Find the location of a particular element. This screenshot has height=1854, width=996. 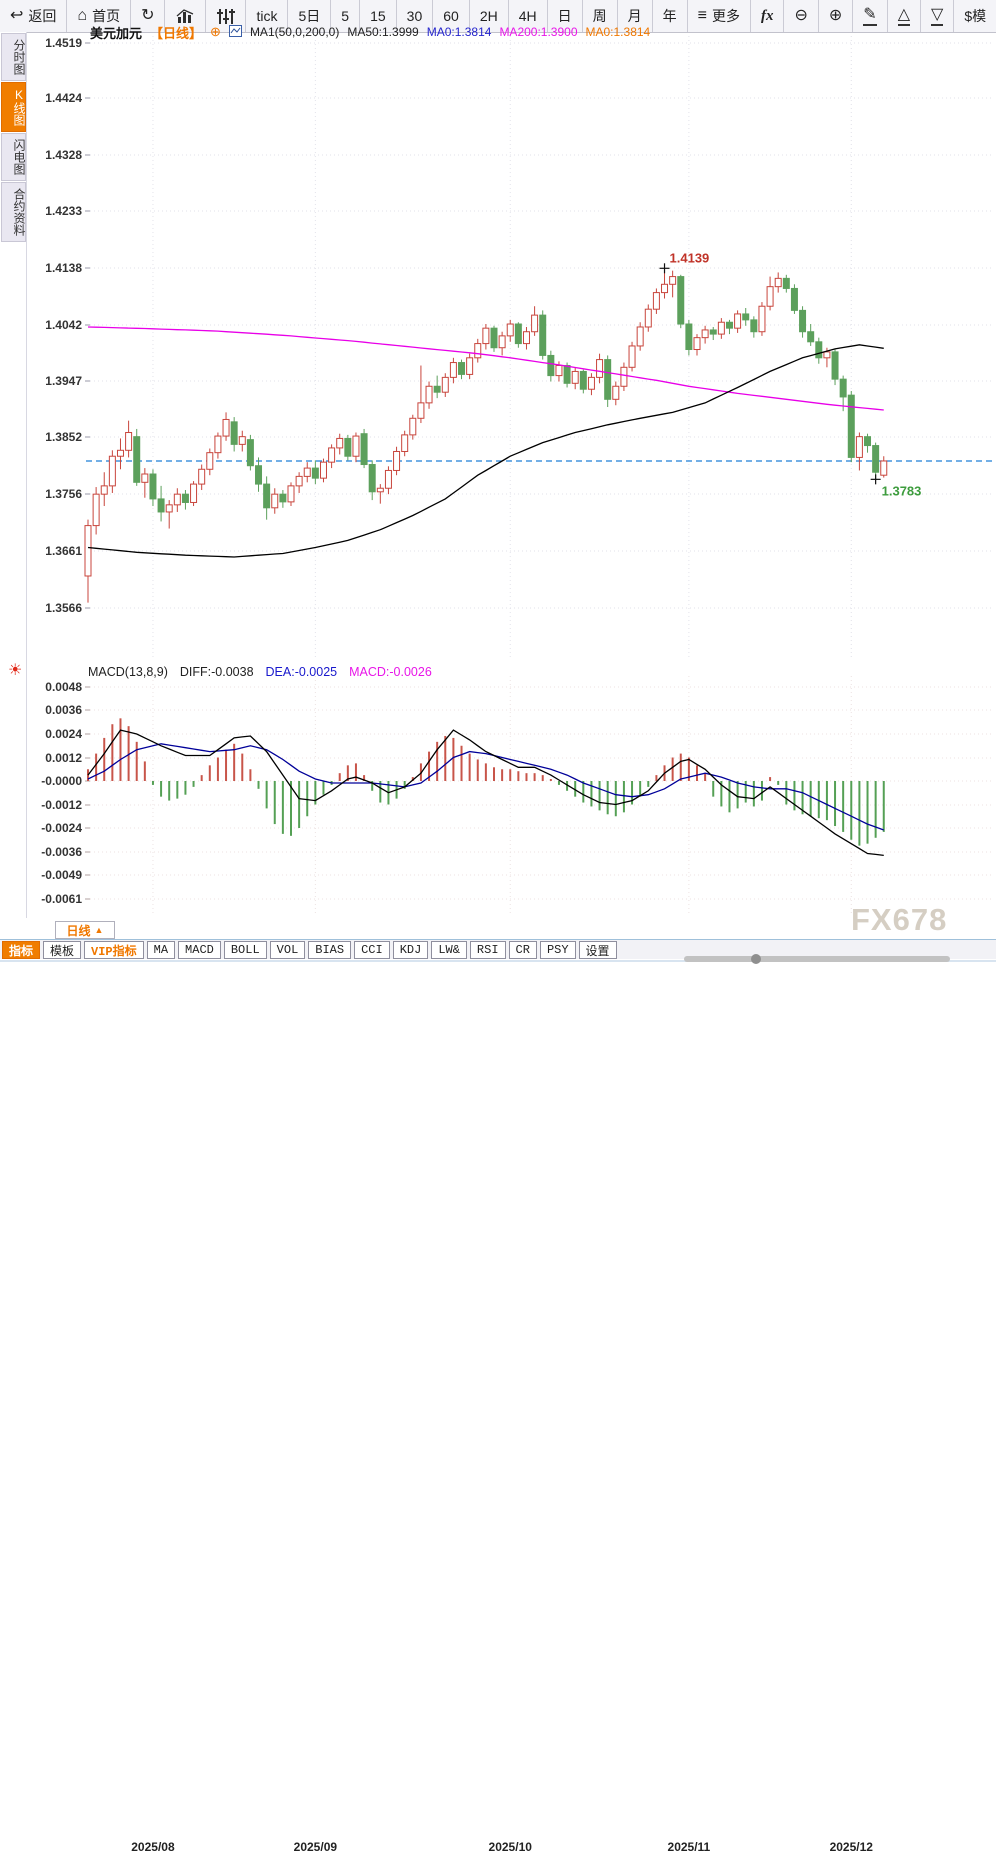

time-tick-label: 2025/12 is located at coordinates (851, 1847).